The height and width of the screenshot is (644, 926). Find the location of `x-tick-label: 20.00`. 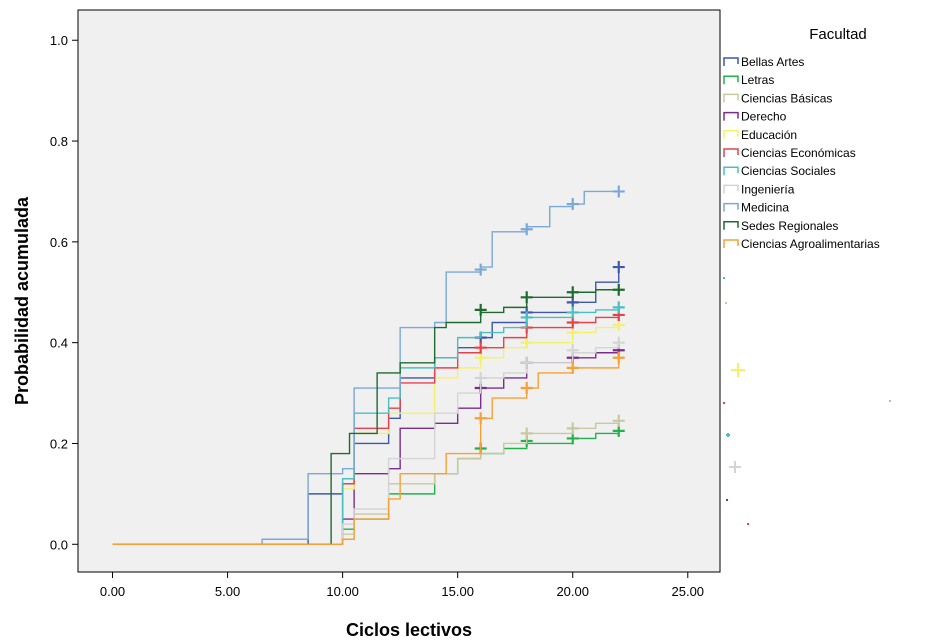

x-tick-label: 20.00 is located at coordinates (572, 591).